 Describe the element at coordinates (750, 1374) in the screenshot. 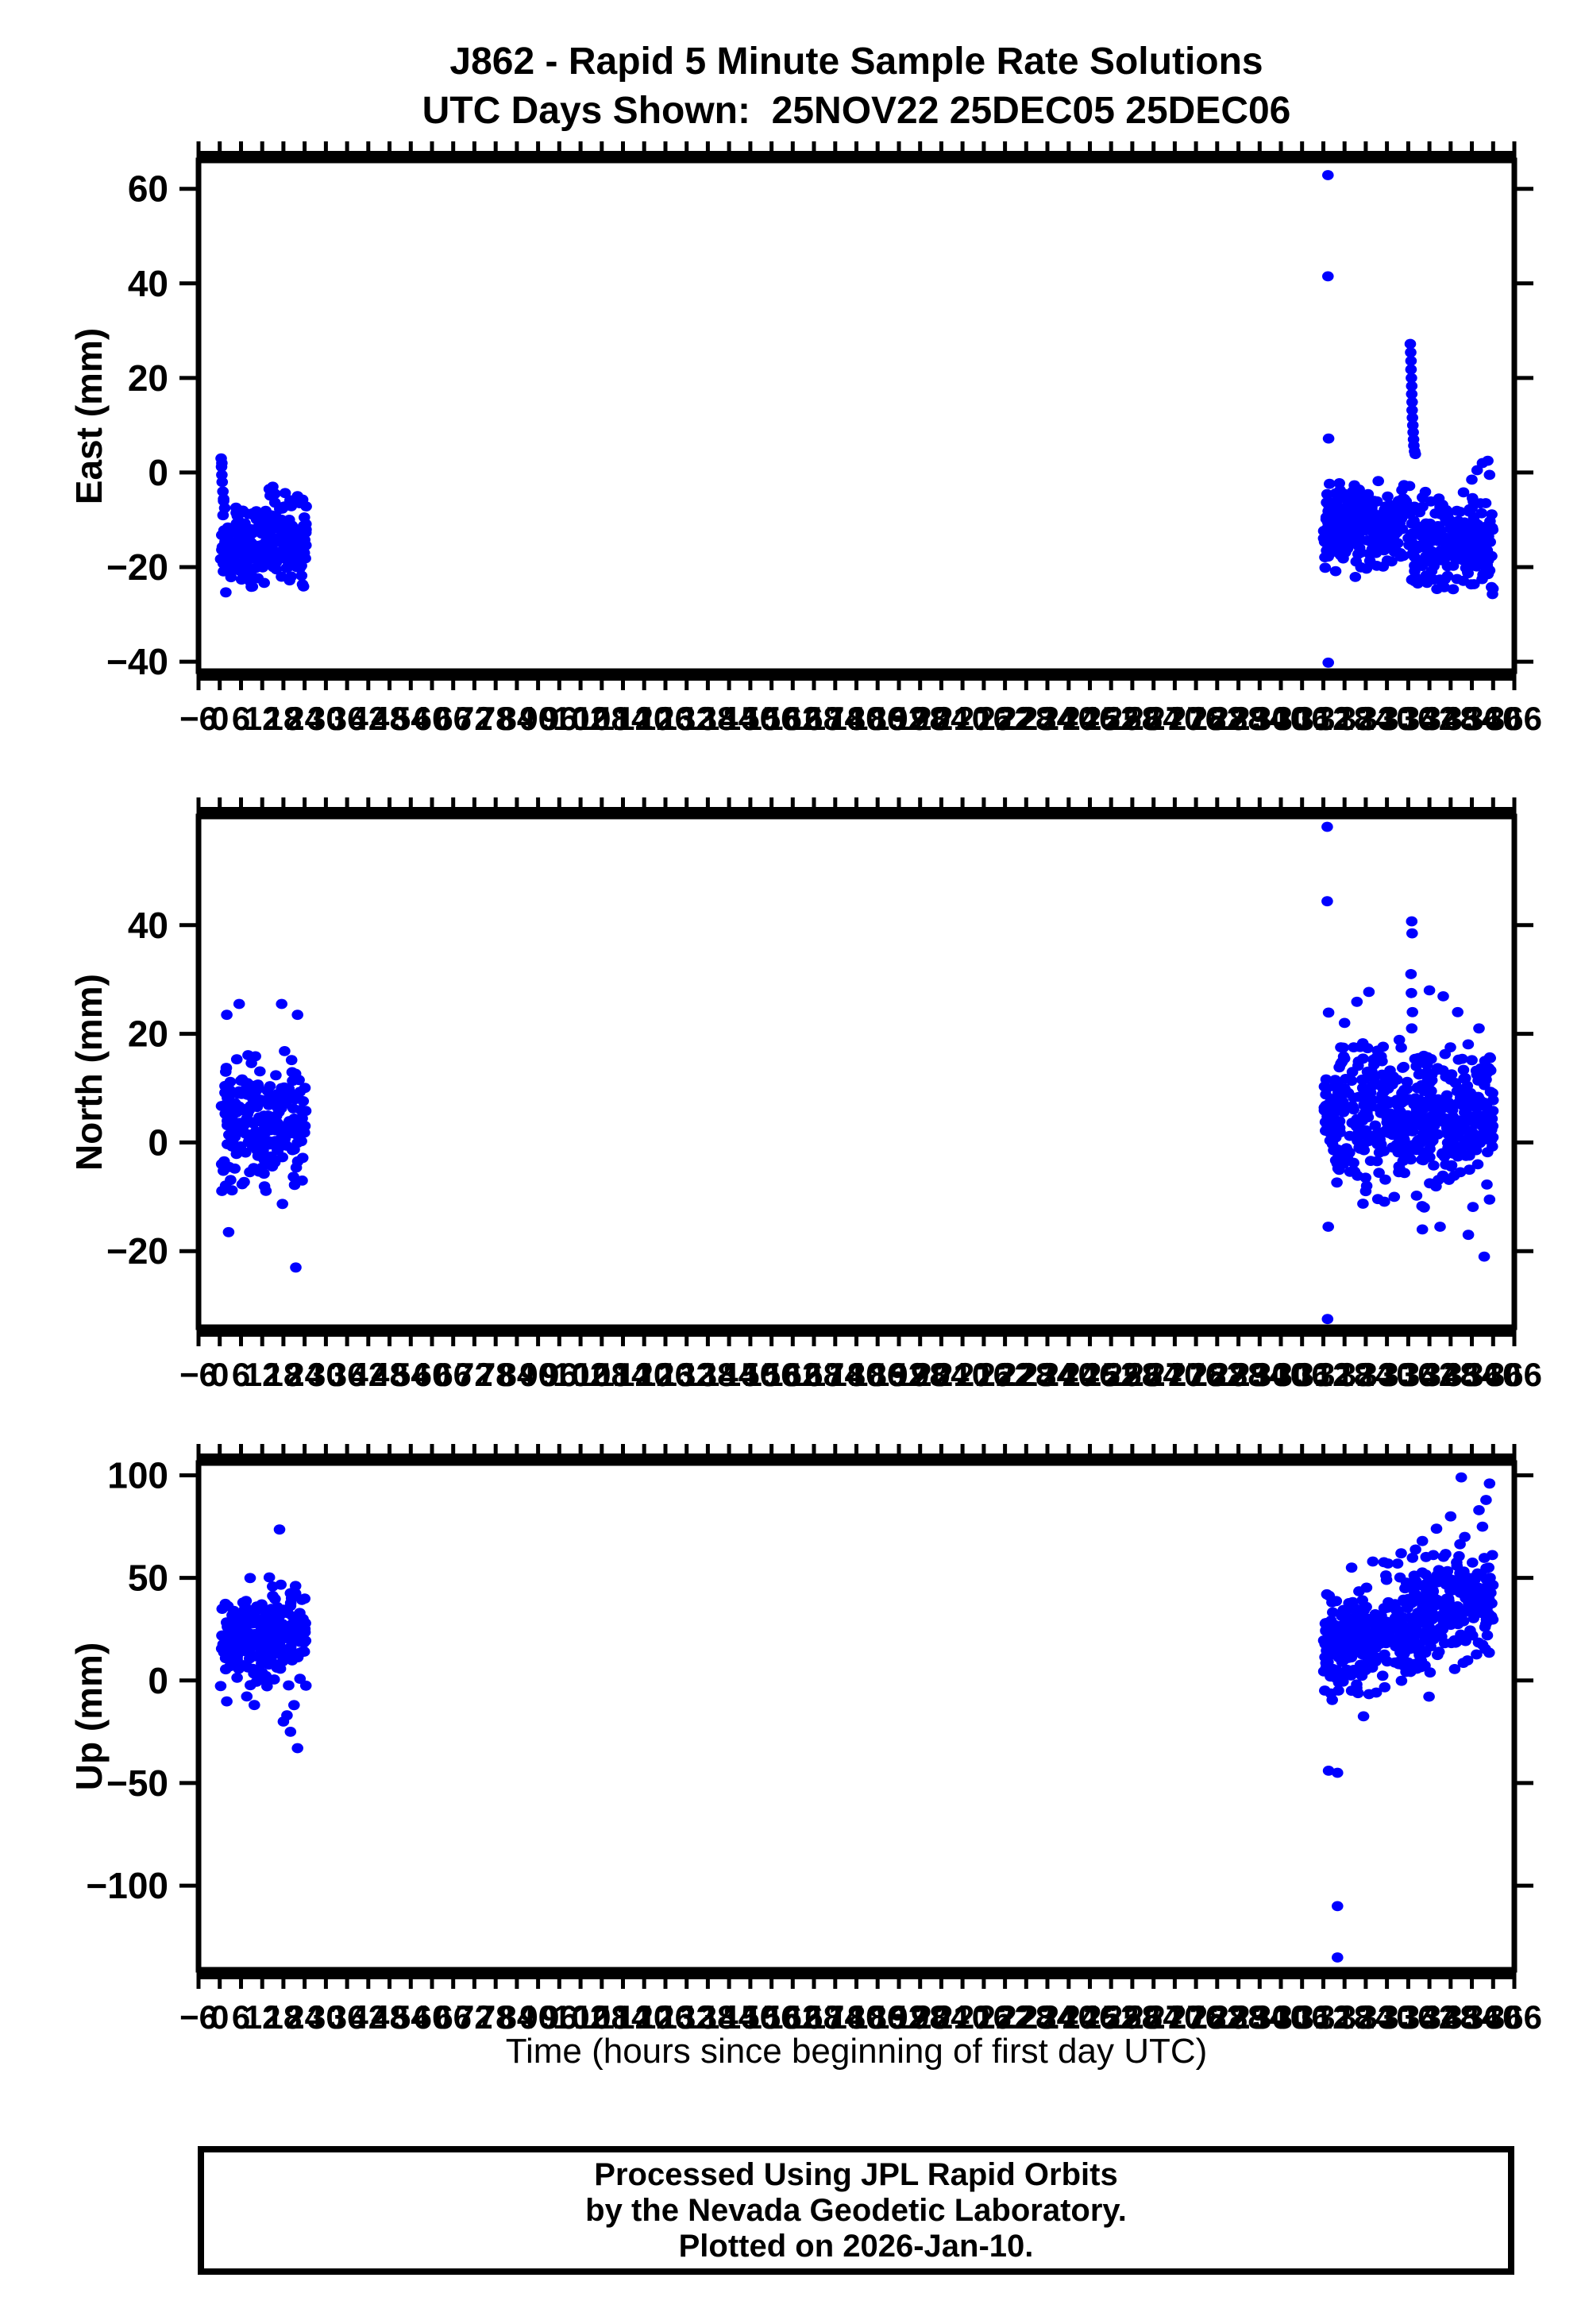

I see `svg-text: 150` at that location.